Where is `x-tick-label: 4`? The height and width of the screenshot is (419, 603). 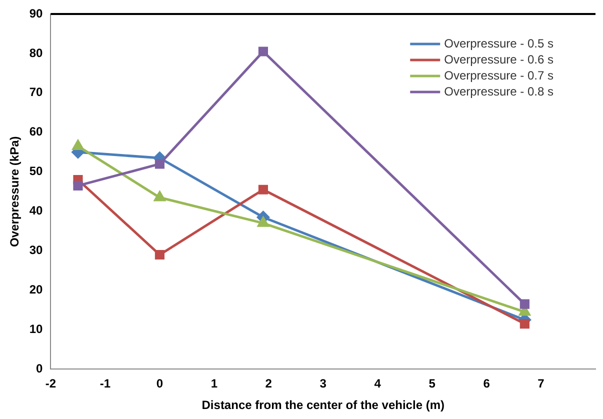
x-tick-label: 4 is located at coordinates (378, 383).